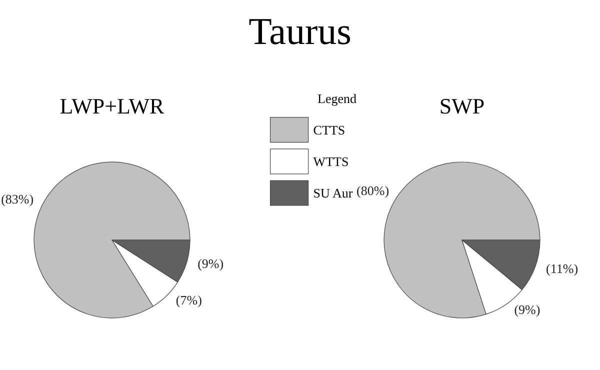  What do you see at coordinates (329, 130) in the screenshot?
I see `legend-label: CTTS` at bounding box center [329, 130].